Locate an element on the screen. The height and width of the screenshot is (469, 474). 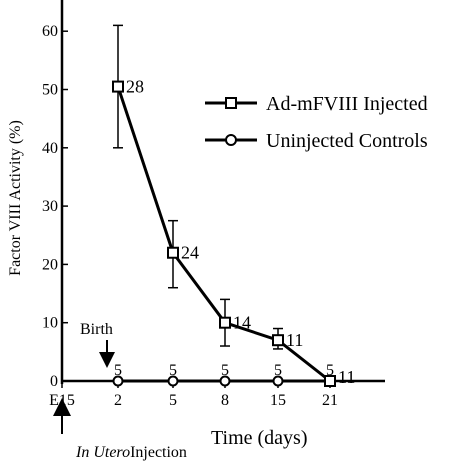
y-tick-label: 40 is located at coordinates (50, 148).